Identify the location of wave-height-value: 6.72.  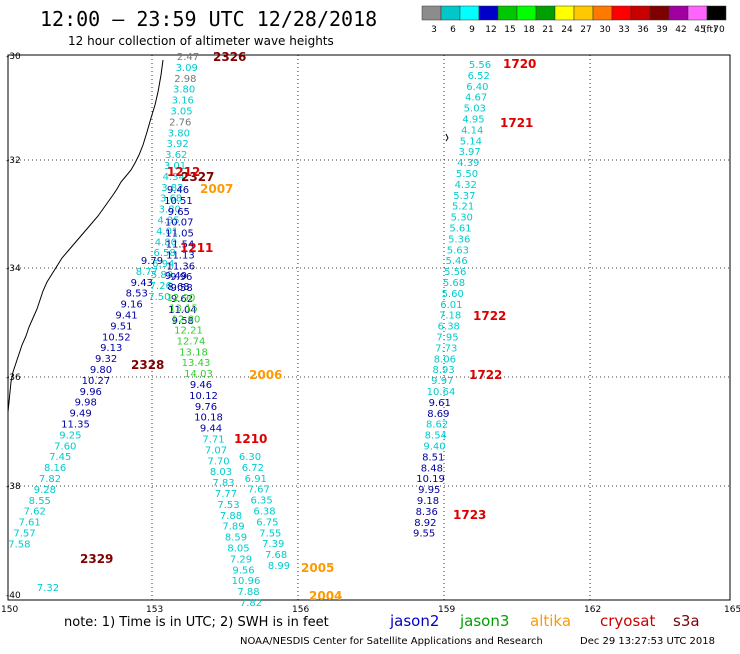
(253, 468).